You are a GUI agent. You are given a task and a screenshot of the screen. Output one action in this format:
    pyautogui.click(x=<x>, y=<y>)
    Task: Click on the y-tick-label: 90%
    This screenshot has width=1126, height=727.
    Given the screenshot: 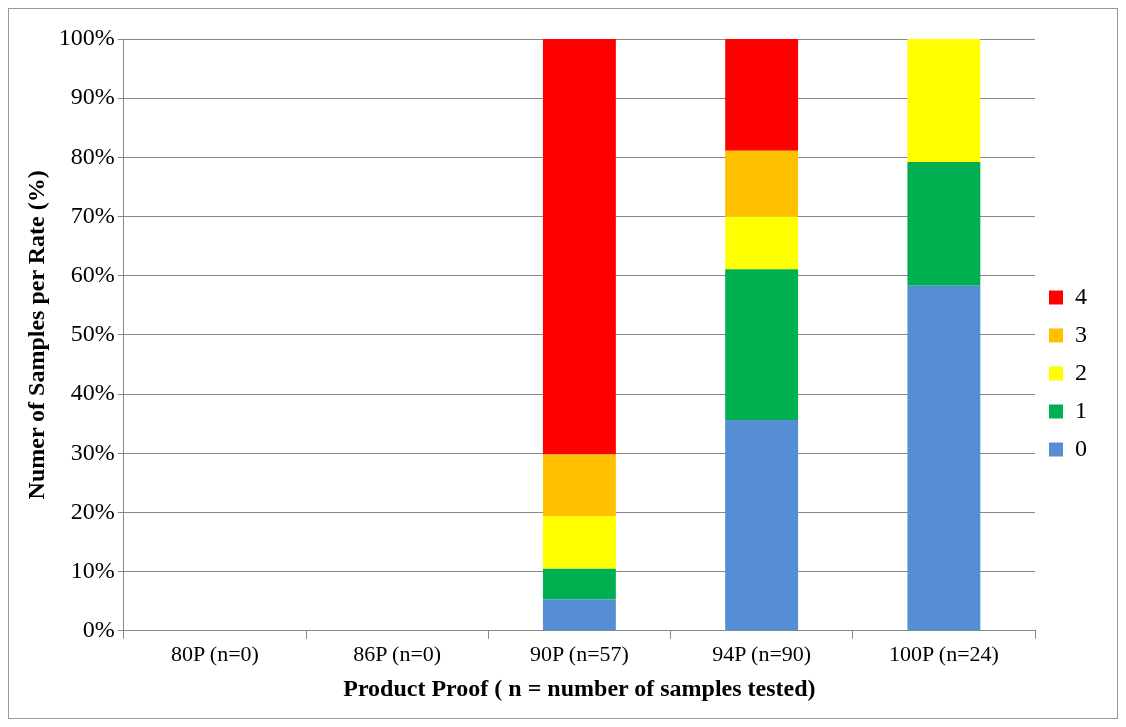 What is the action you would take?
    pyautogui.click(x=92, y=96)
    